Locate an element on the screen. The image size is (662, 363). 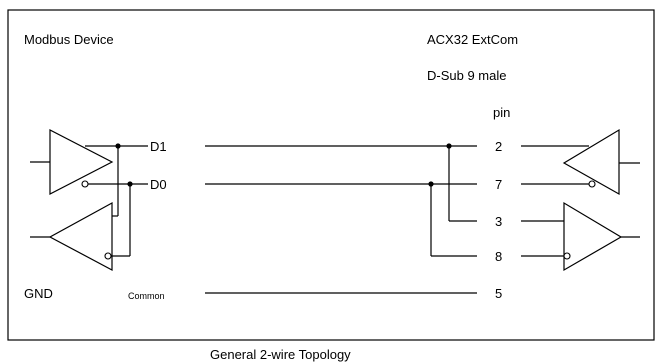
signal-d1-label: D1 is located at coordinates (158, 146).